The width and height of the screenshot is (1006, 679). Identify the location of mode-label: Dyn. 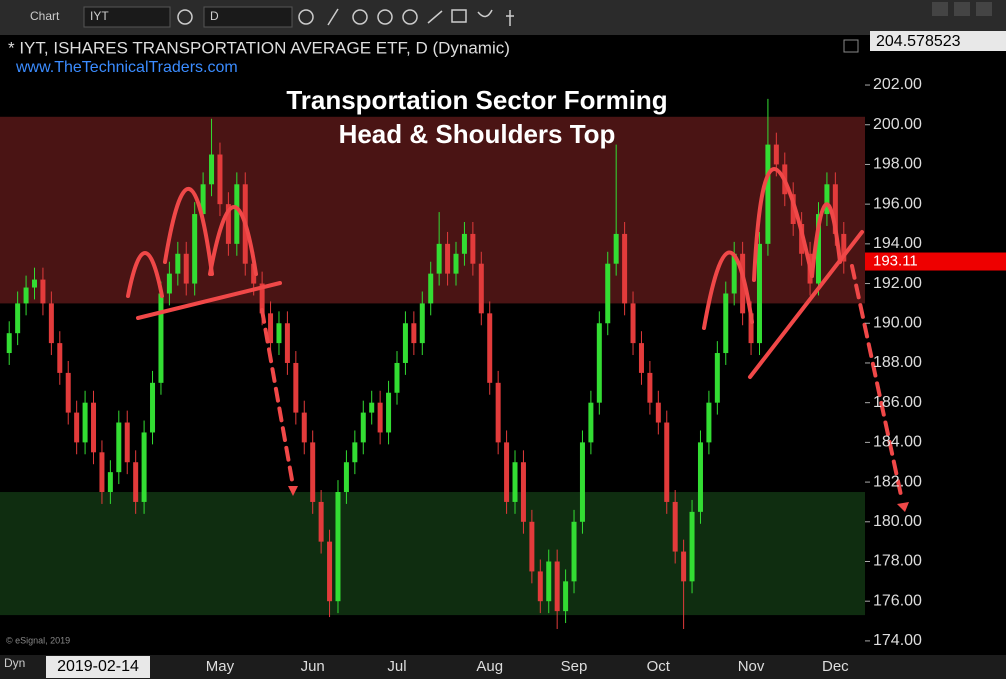
(14, 663).